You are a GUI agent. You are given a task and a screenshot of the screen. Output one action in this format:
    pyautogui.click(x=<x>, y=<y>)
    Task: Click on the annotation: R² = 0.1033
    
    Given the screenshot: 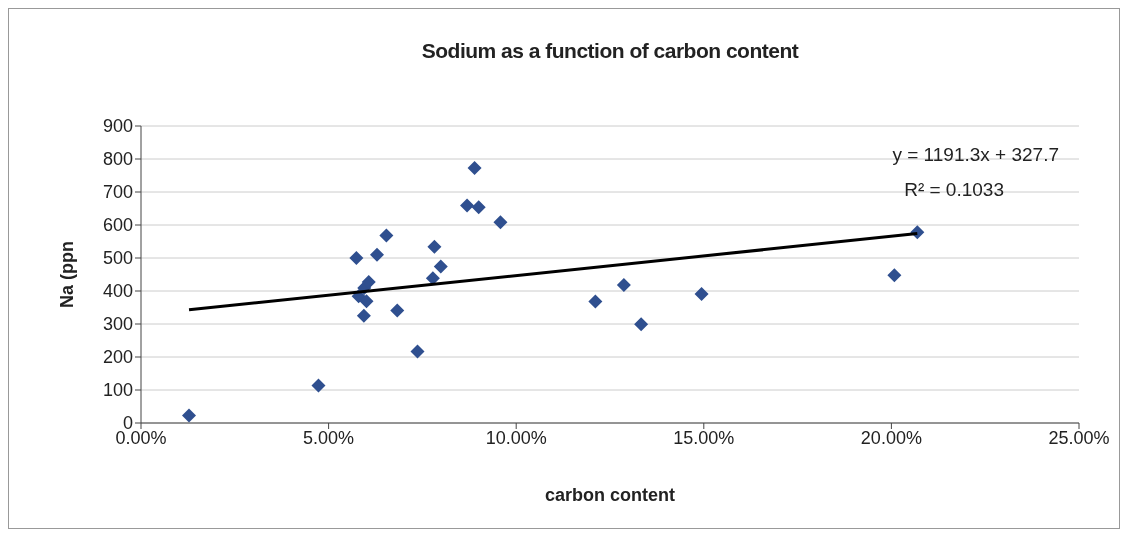 What is the action you would take?
    pyautogui.click(x=954, y=190)
    